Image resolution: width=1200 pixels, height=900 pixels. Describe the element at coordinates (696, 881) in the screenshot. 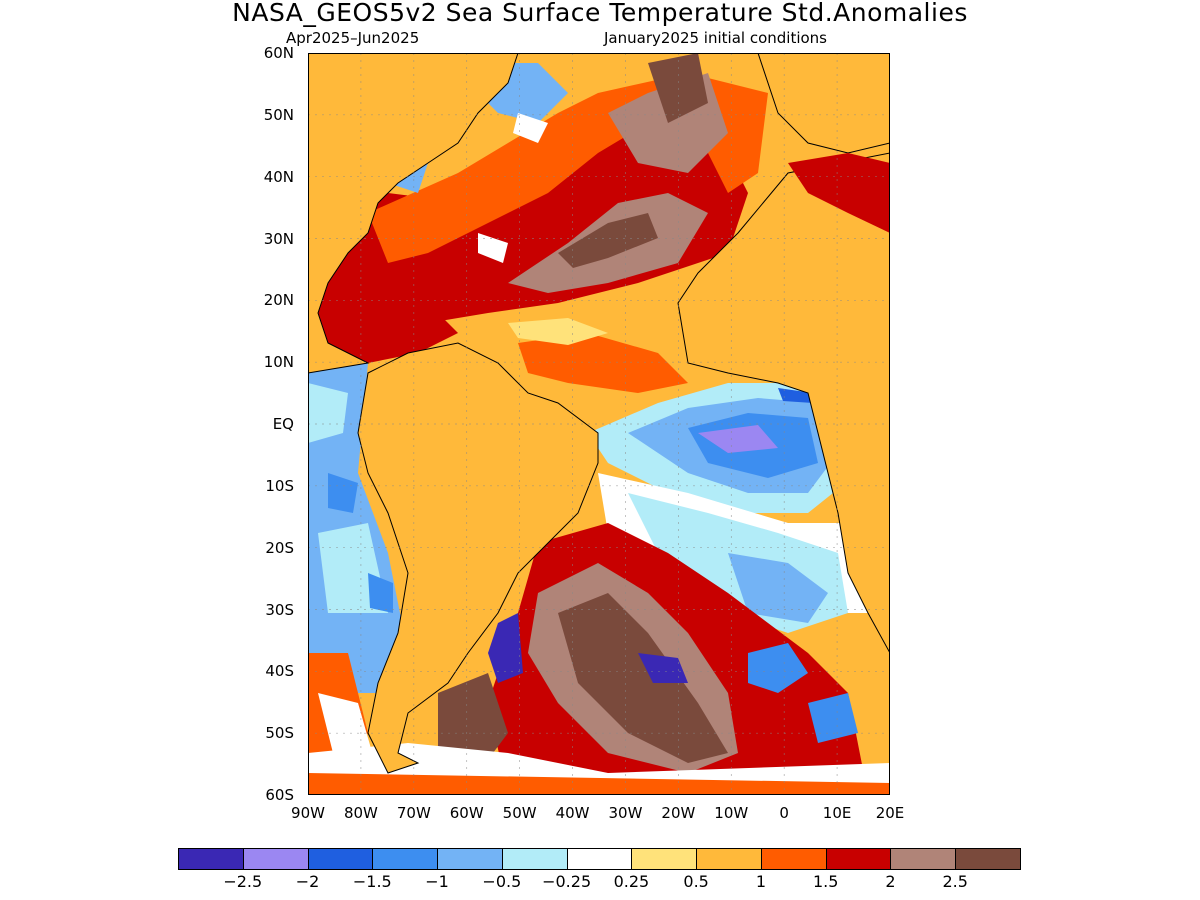

I see `colorbar-tick-label: 0.5` at that location.